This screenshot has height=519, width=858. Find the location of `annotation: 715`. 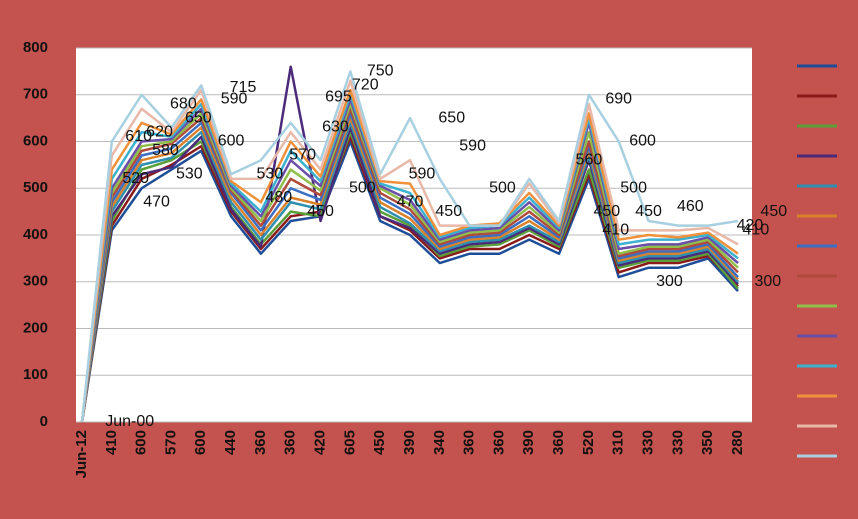

annotation: 715 is located at coordinates (243, 87).